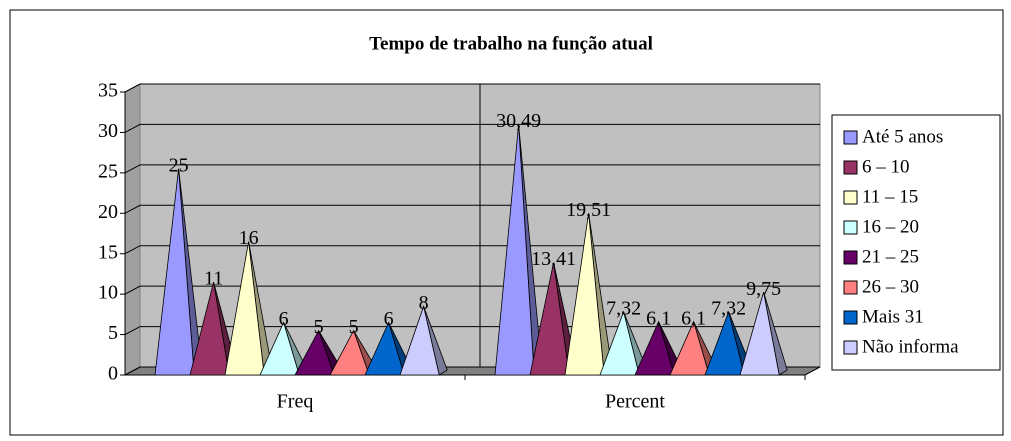 The width and height of the screenshot is (1011, 441). What do you see at coordinates (635, 402) in the screenshot?
I see `x-tick-label: Percent` at bounding box center [635, 402].